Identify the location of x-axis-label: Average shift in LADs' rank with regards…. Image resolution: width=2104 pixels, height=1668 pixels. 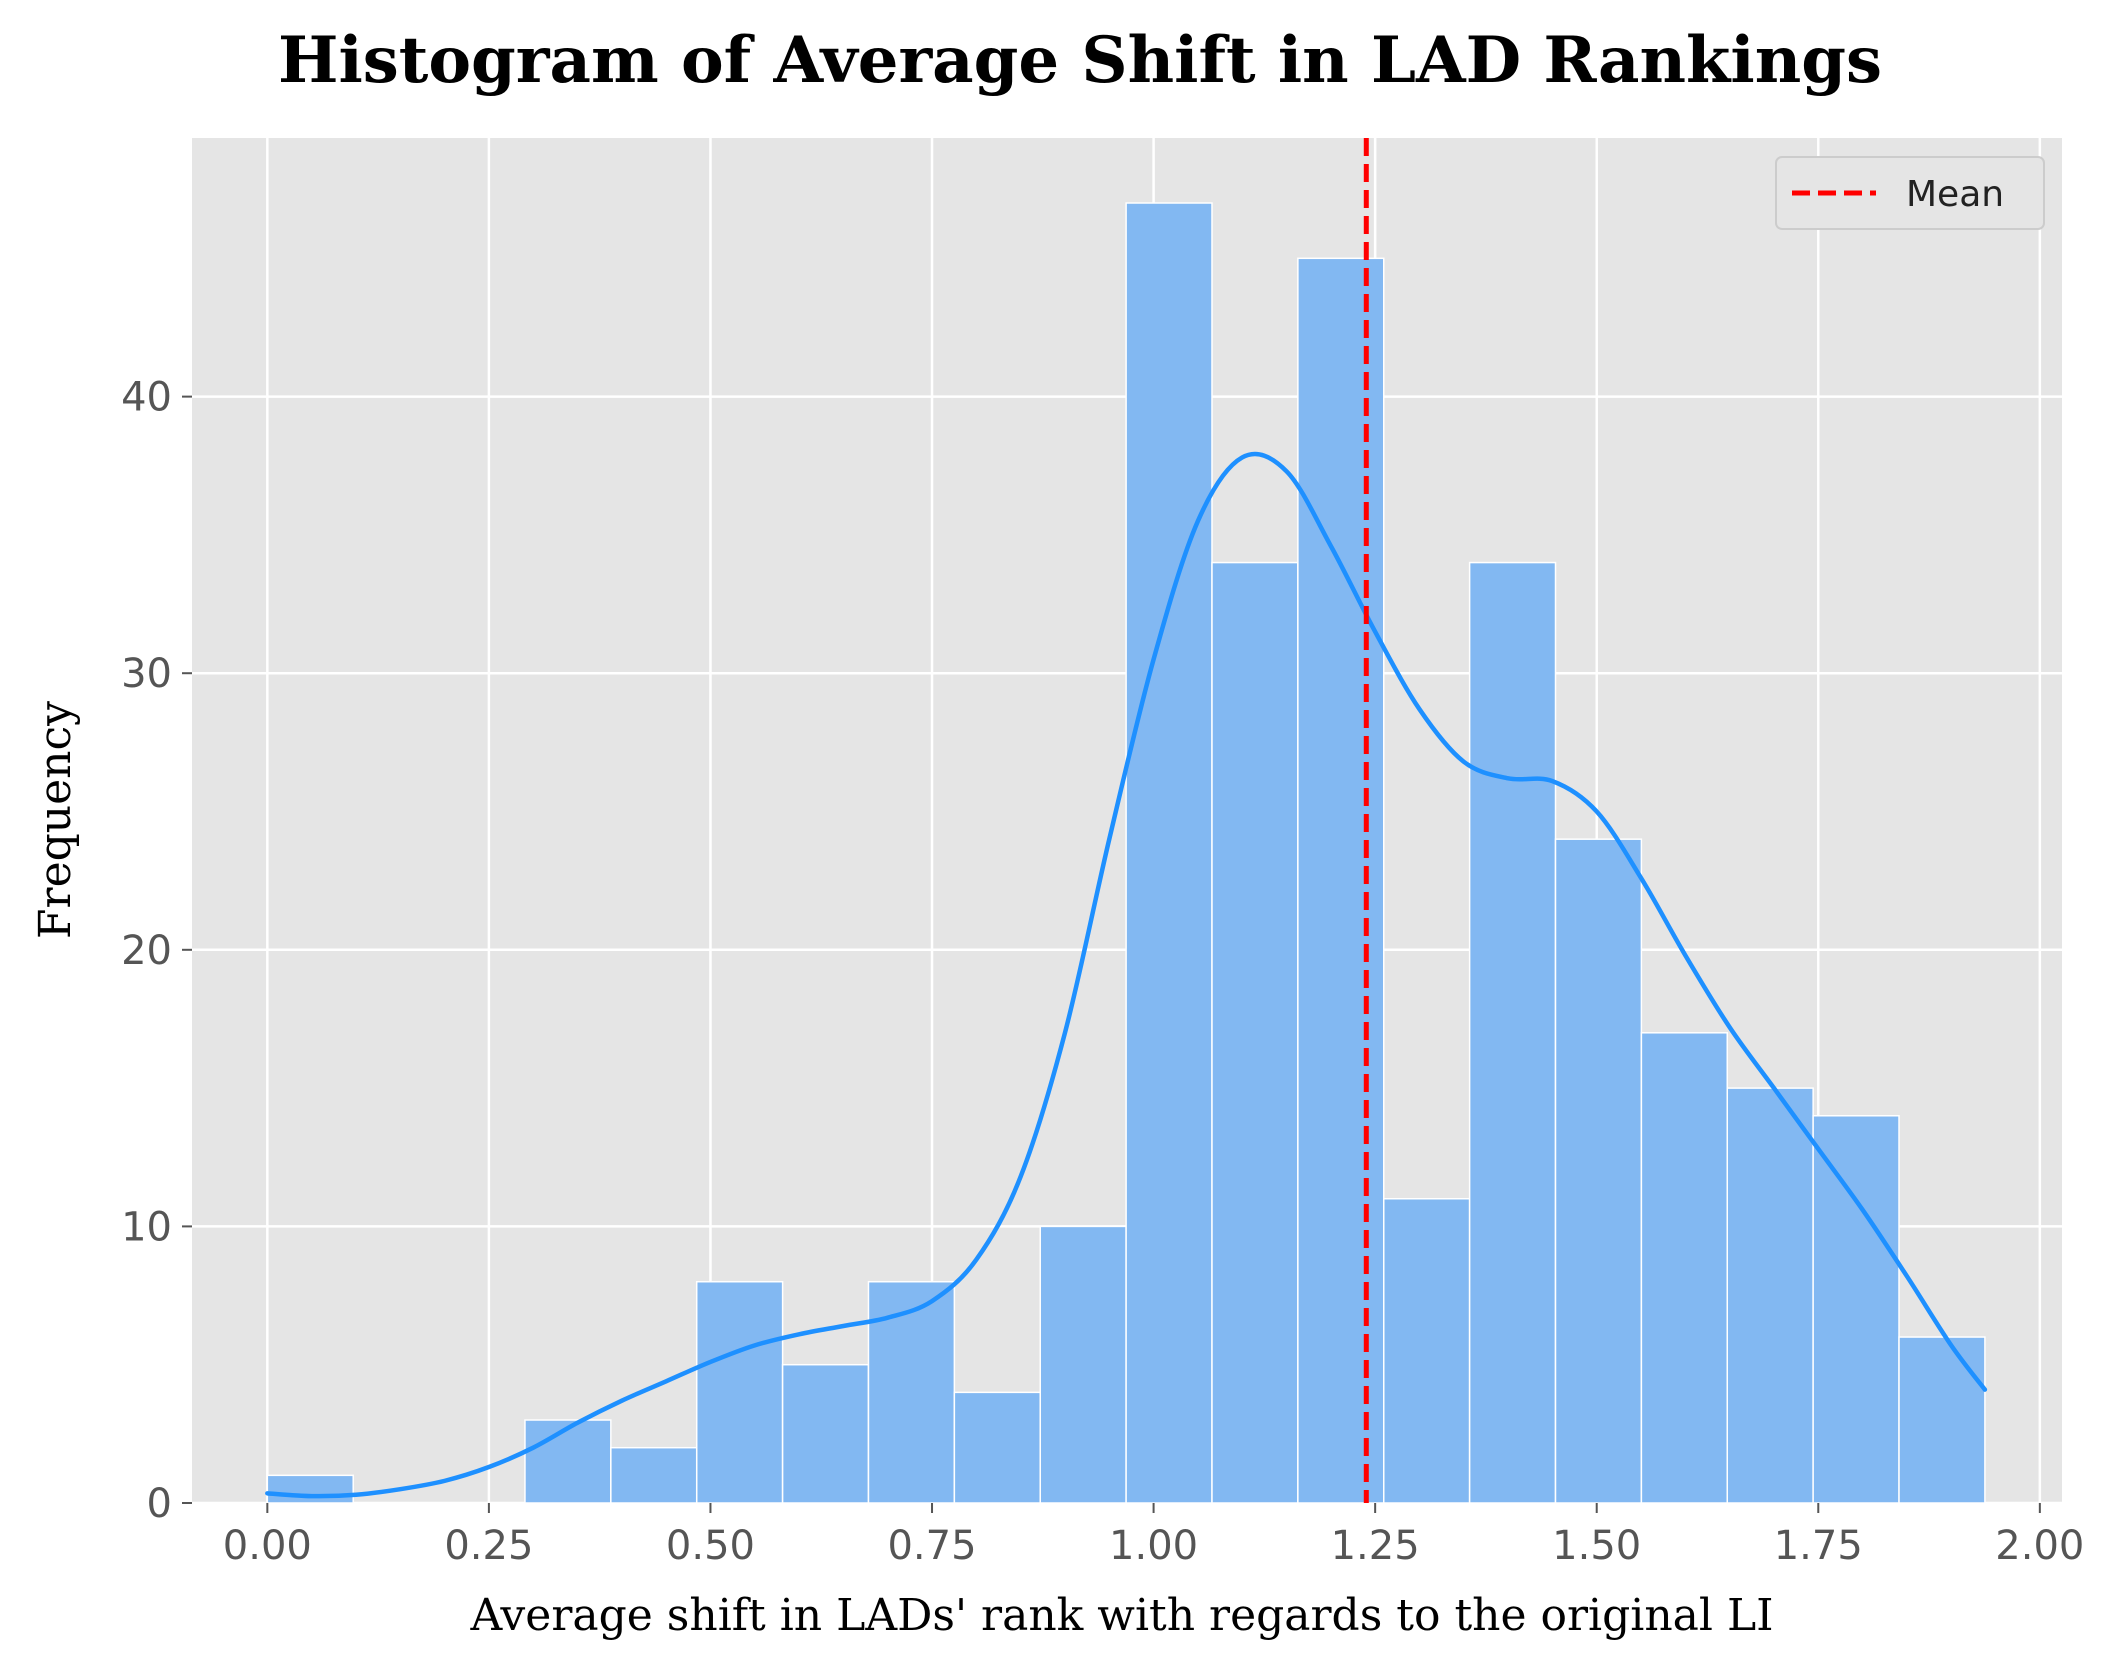
(1121, 1615).